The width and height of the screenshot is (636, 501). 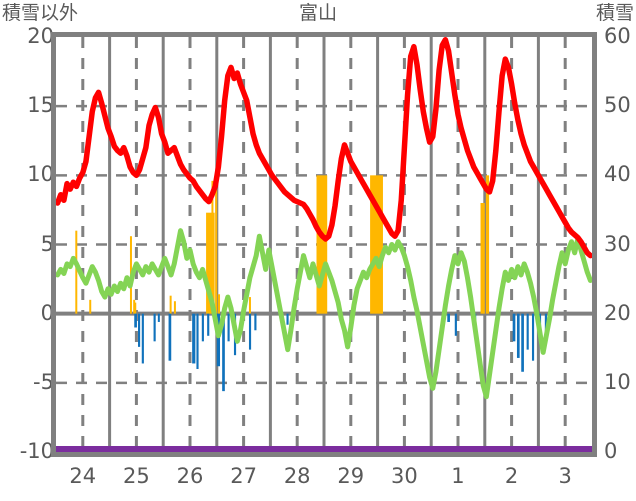 I want to click on y-tick-right-1: 50, so click(x=617, y=105).